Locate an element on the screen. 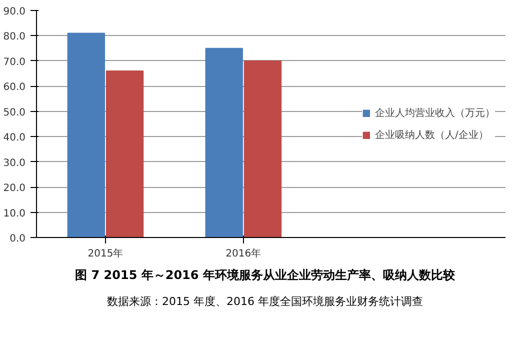 Image resolution: width=522 pixels, height=338 pixels. y-tick-label: 50.0 is located at coordinates (14, 112).